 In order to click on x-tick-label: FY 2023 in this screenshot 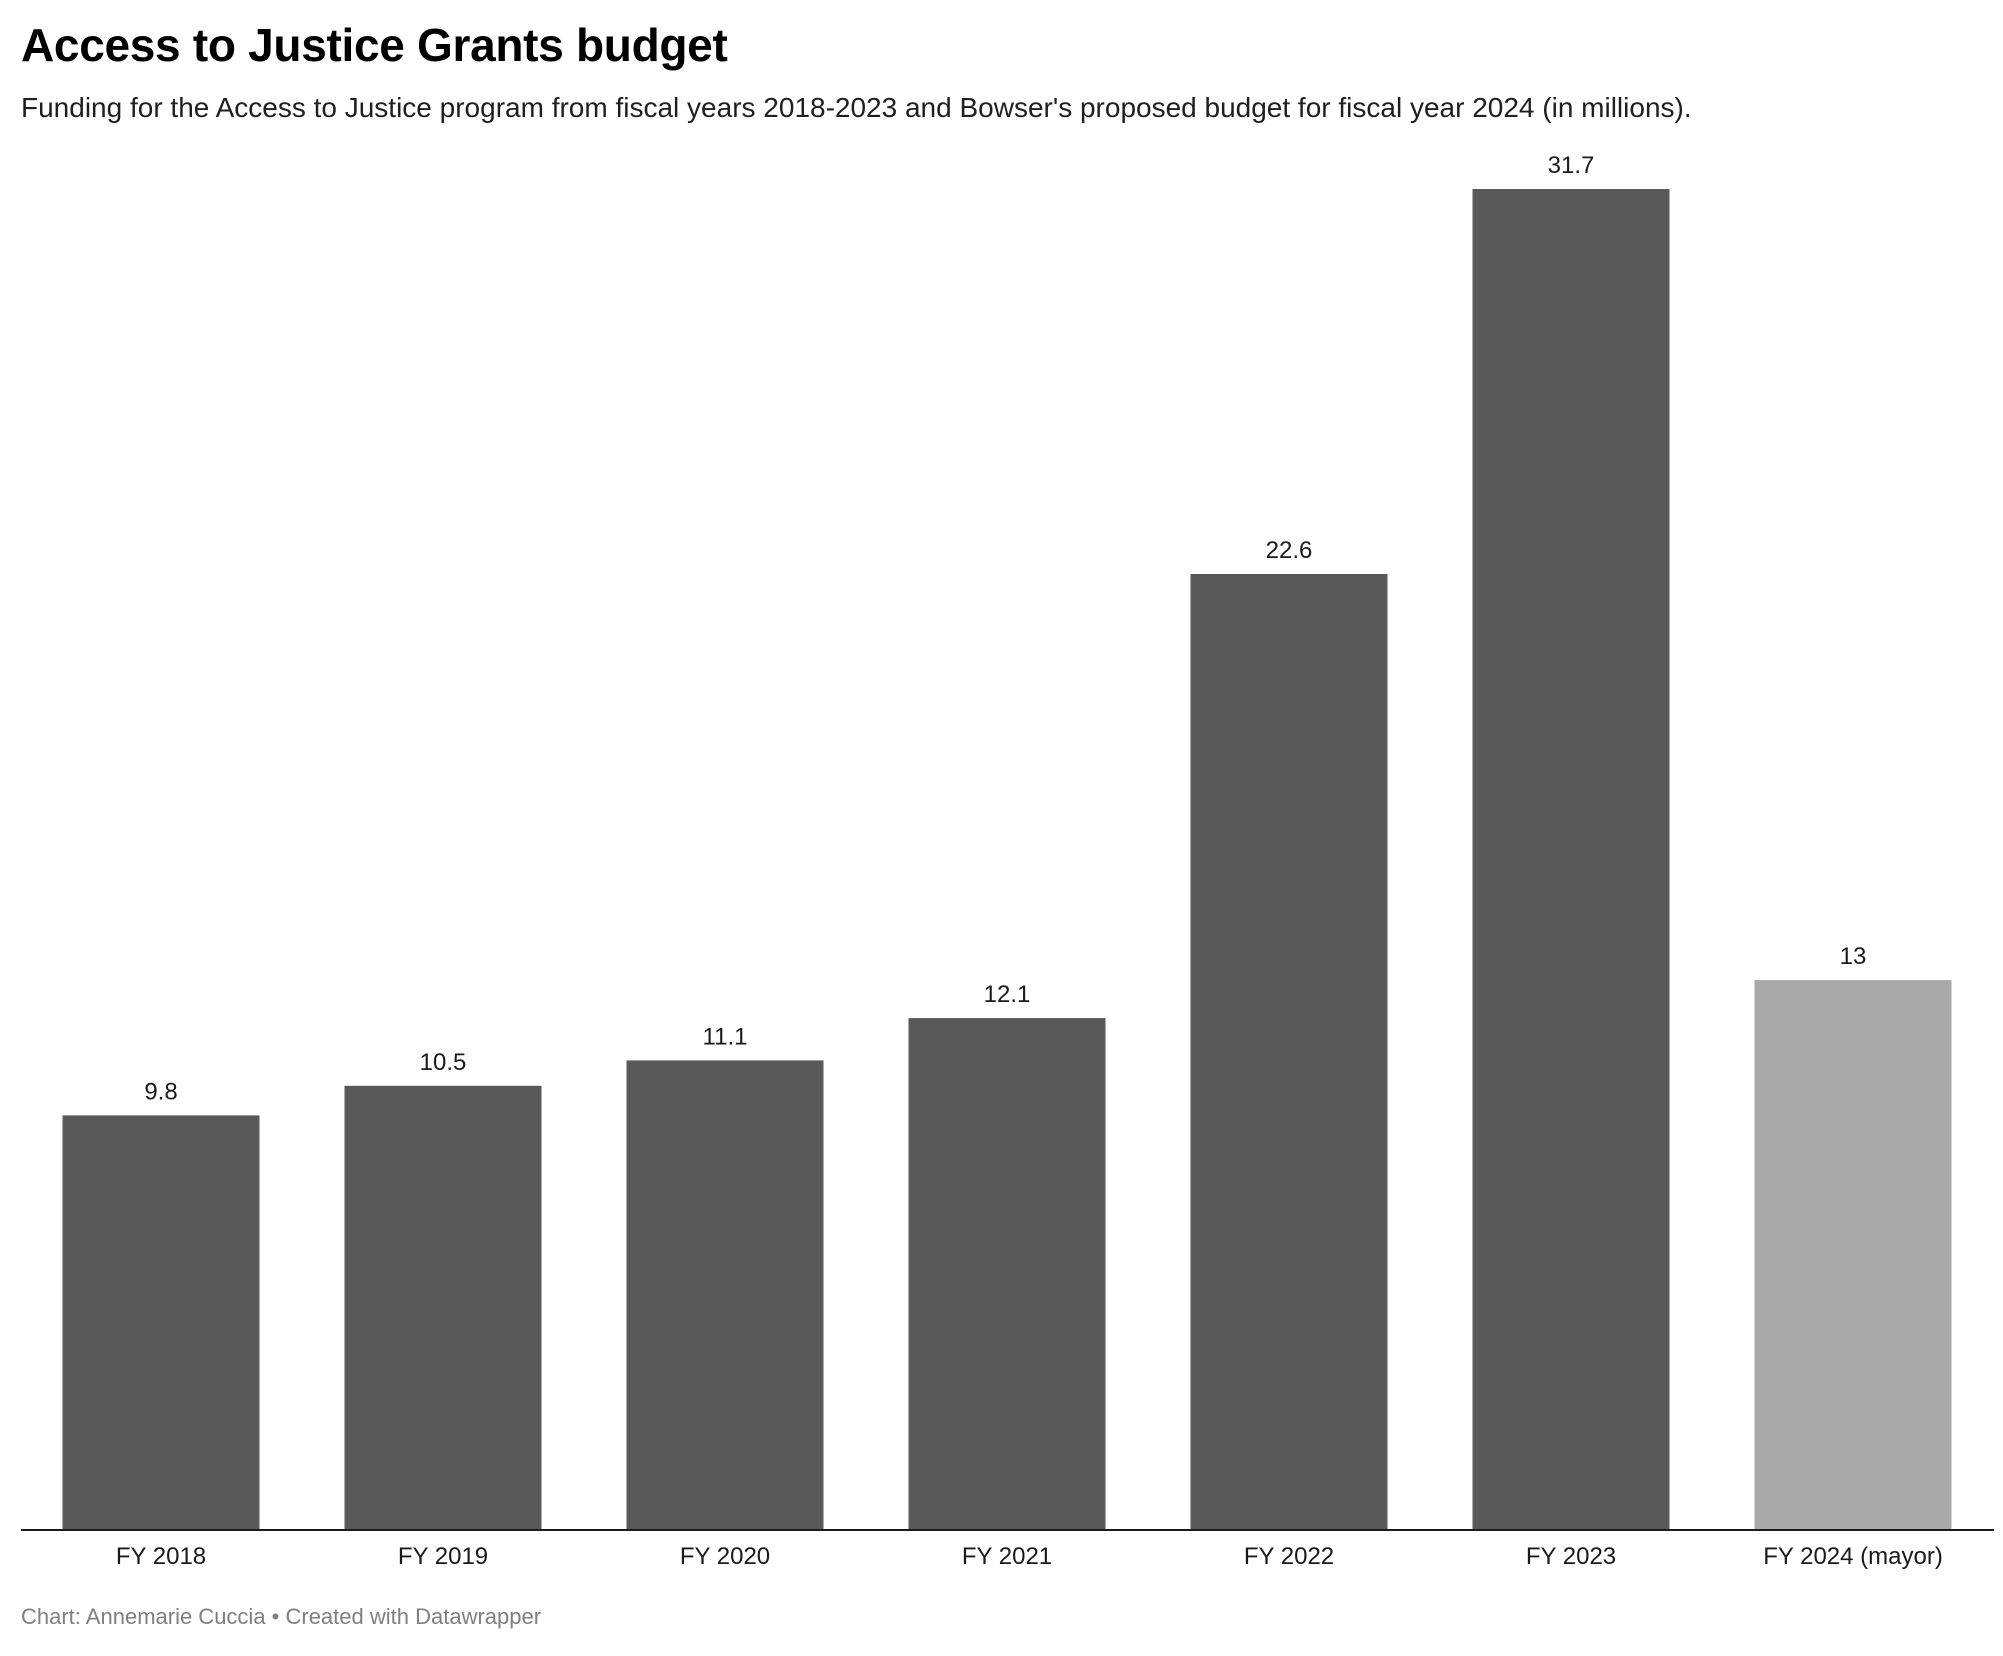, I will do `click(1571, 1556)`.